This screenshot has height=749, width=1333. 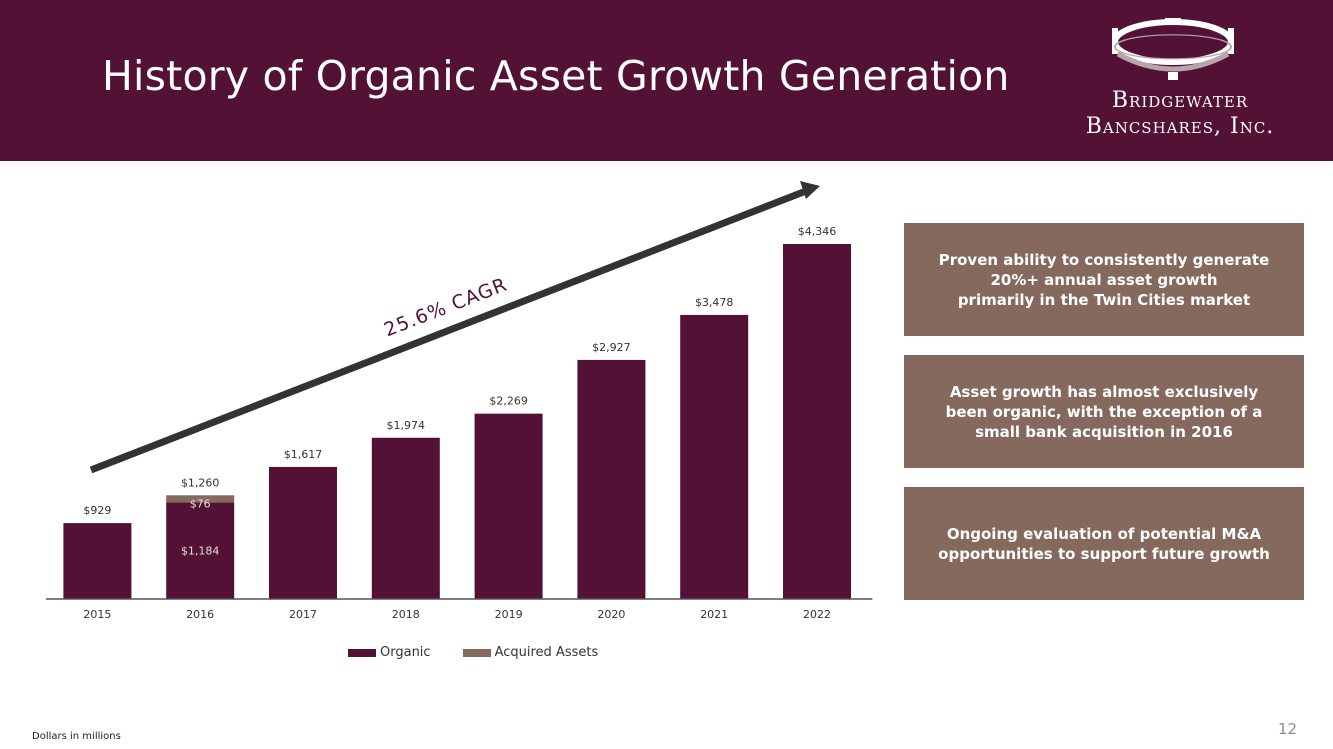 What do you see at coordinates (714, 302) in the screenshot?
I see `bar-total-label-2021: $3,478` at bounding box center [714, 302].